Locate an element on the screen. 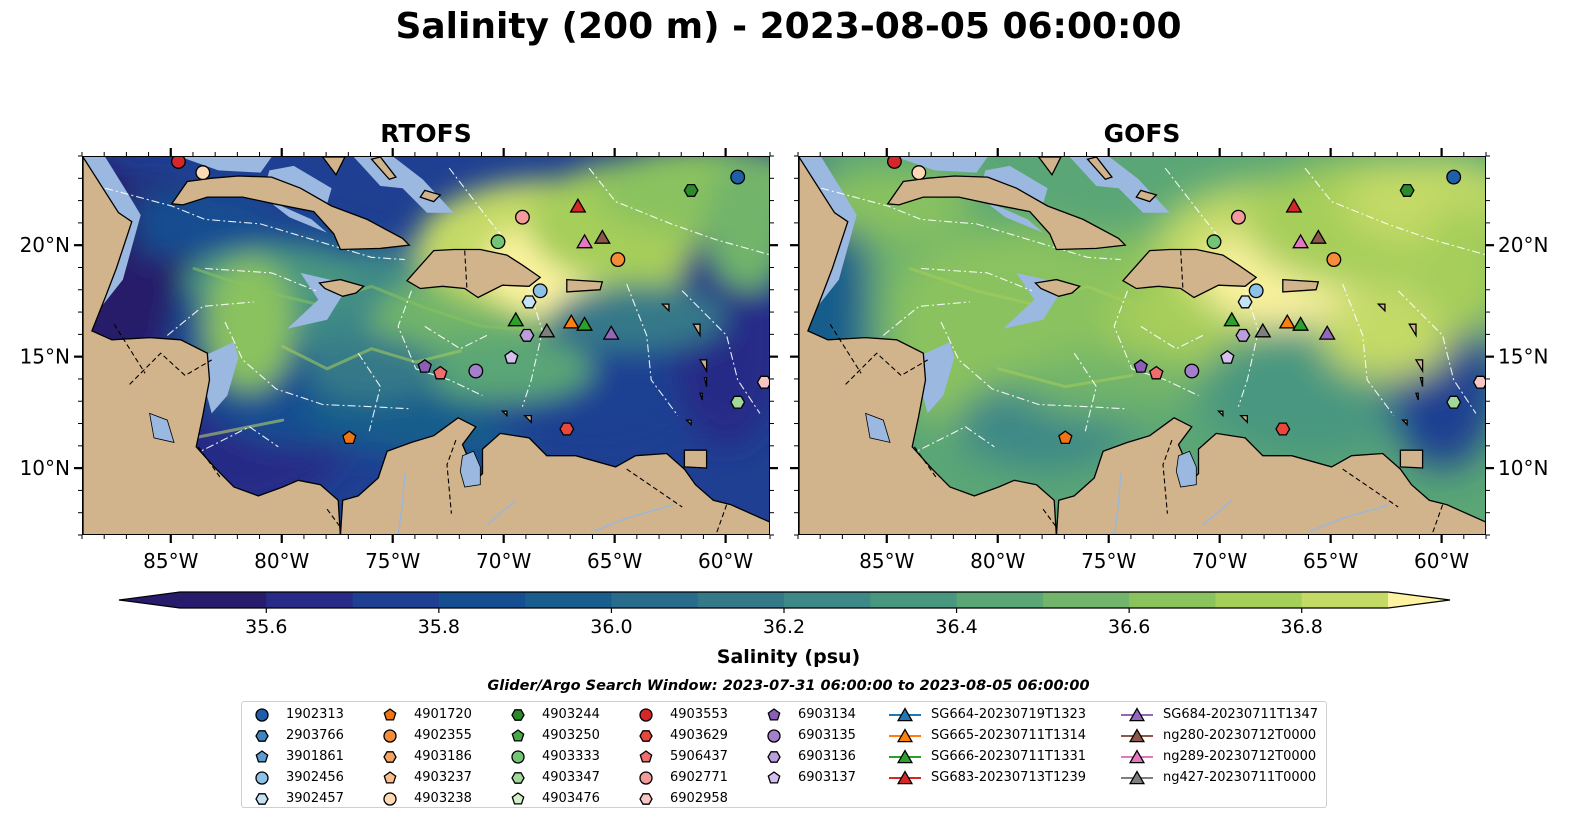 The width and height of the screenshot is (1577, 826). rtofs-title: RTOFS is located at coordinates (426, 133).